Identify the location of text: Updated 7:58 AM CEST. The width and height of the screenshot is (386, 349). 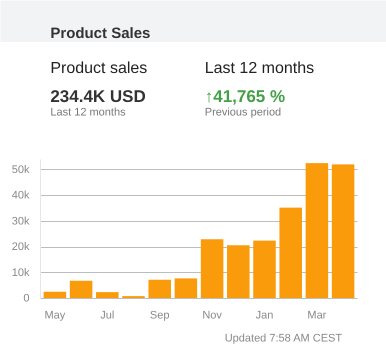
(283, 338).